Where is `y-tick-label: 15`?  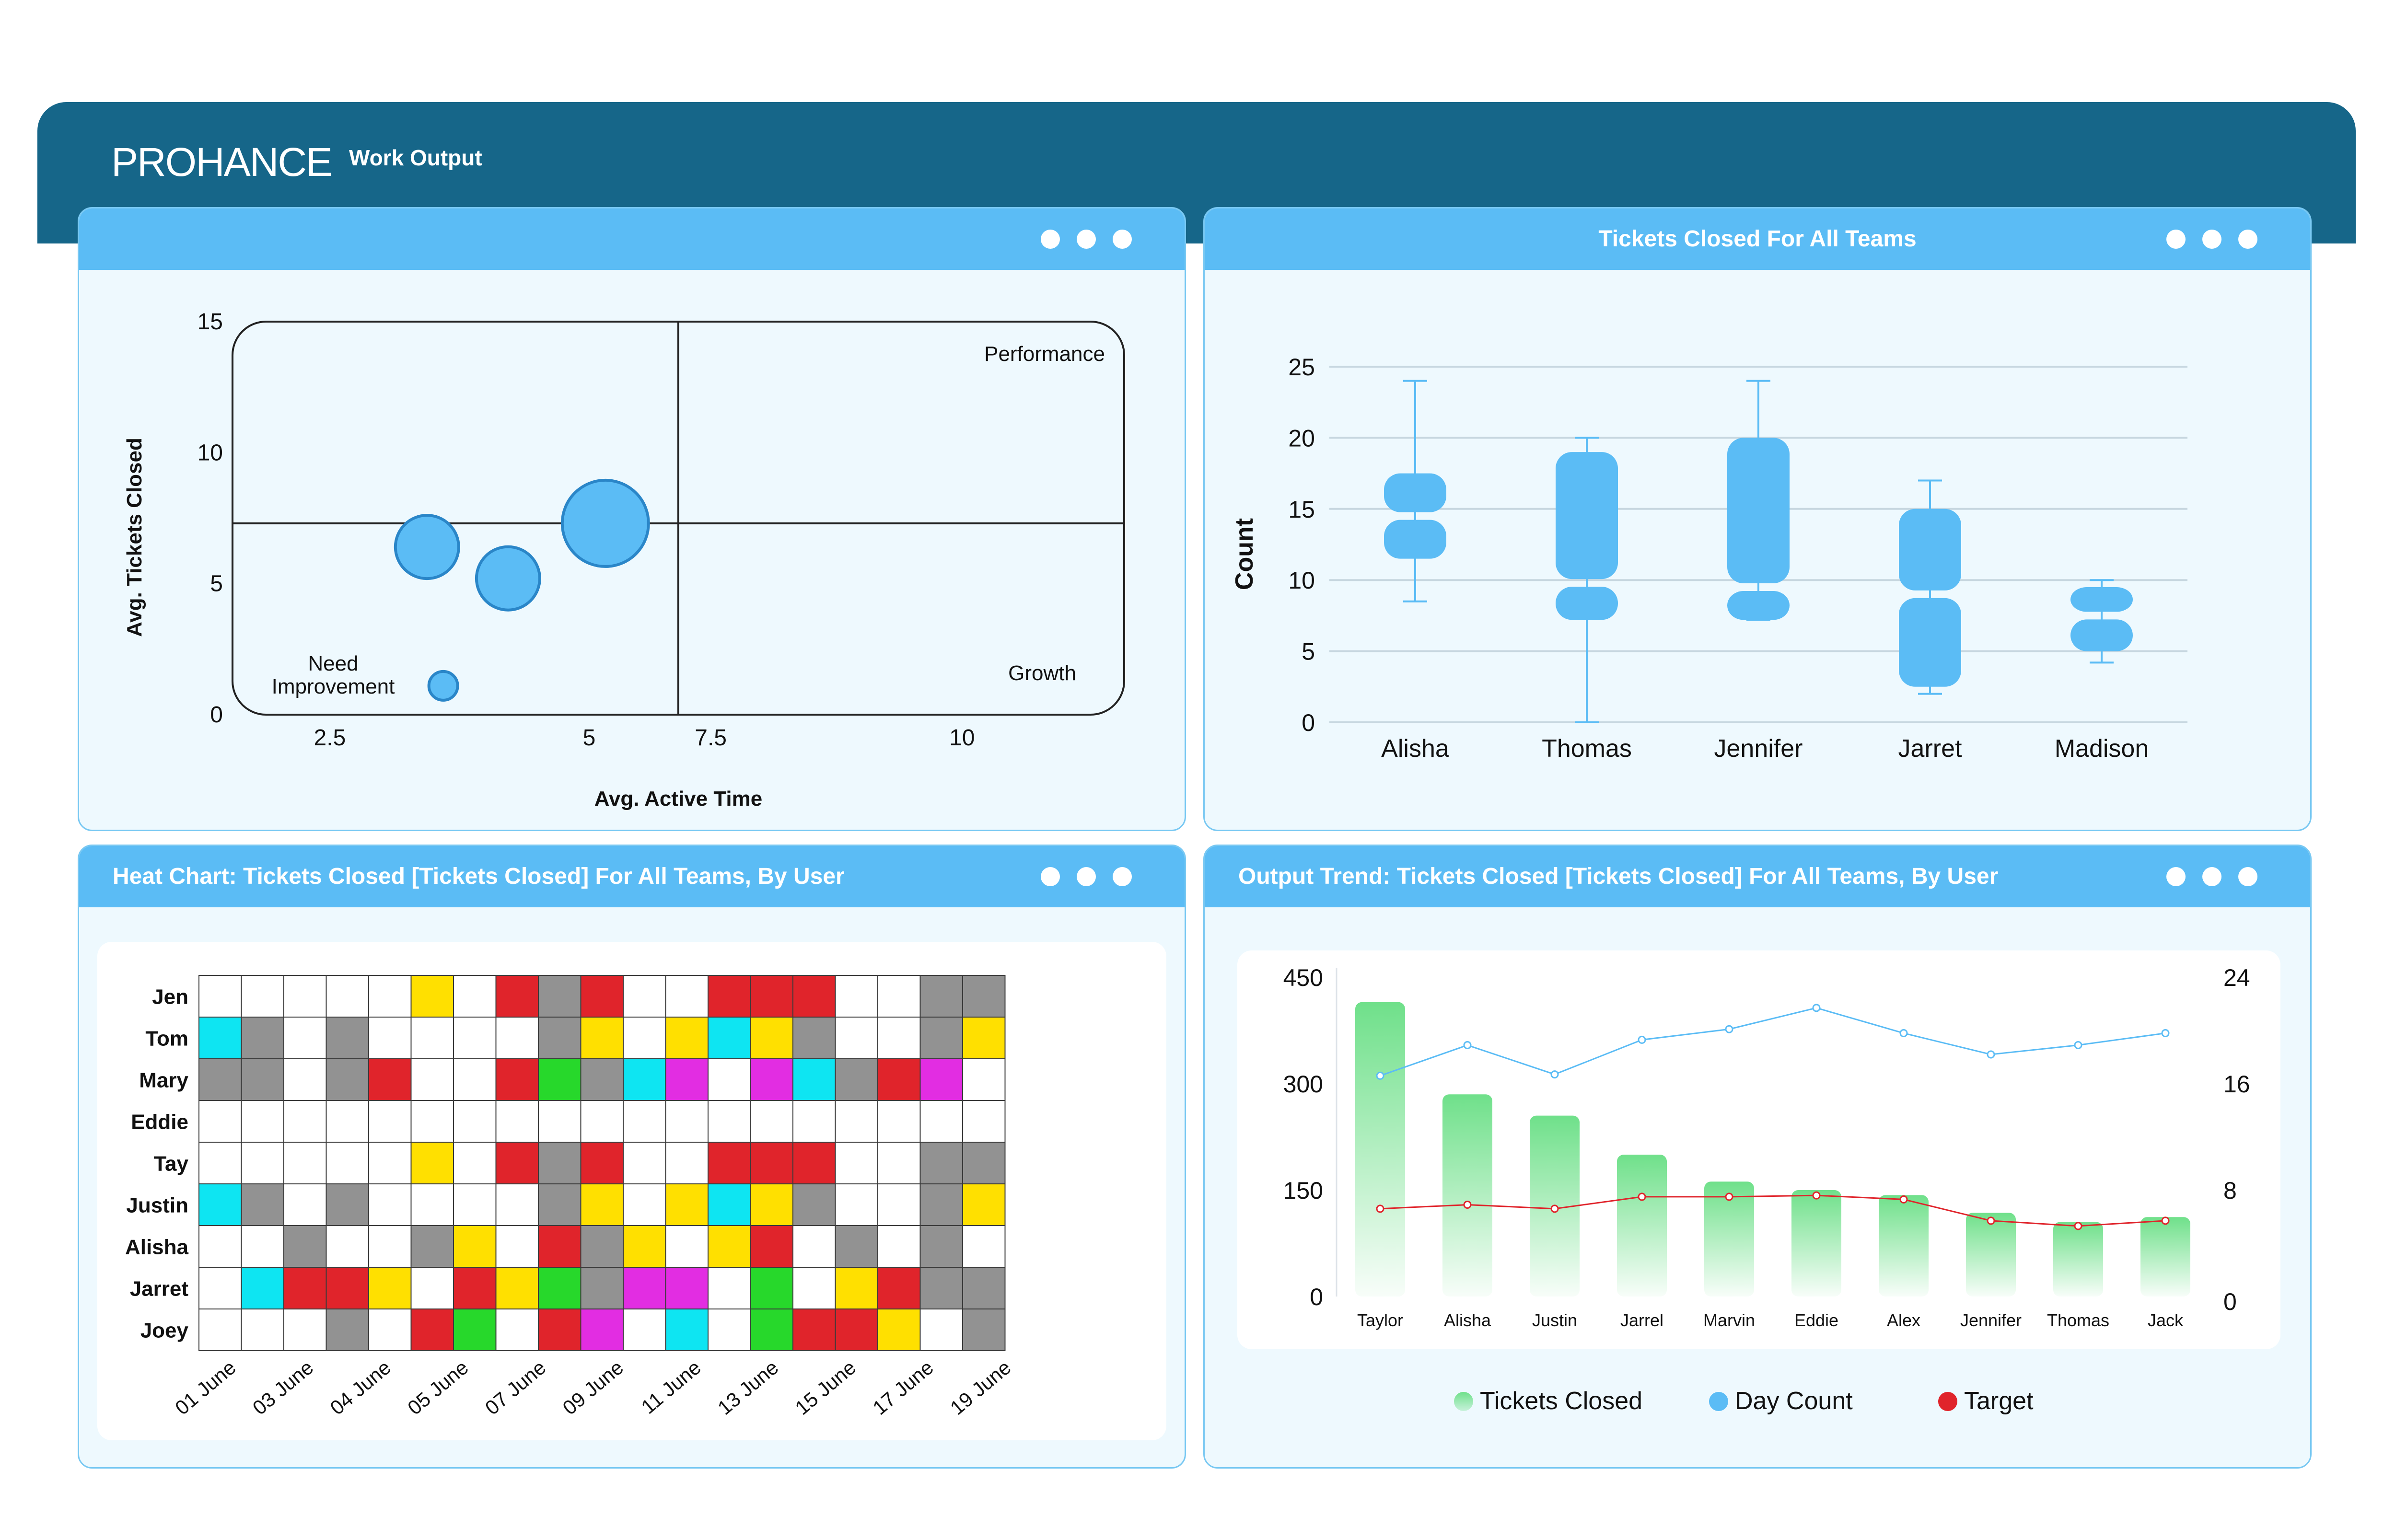
y-tick-label: 15 is located at coordinates (1301, 510).